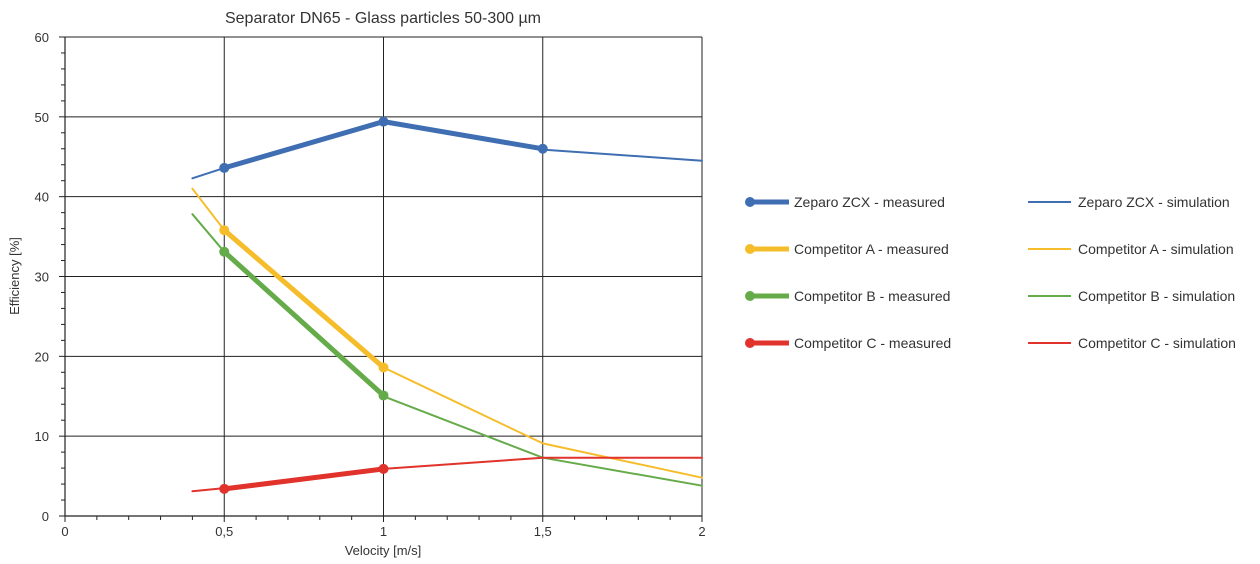 This screenshot has height=564, width=1260. I want to click on x-tick-label: 1, so click(383, 531).